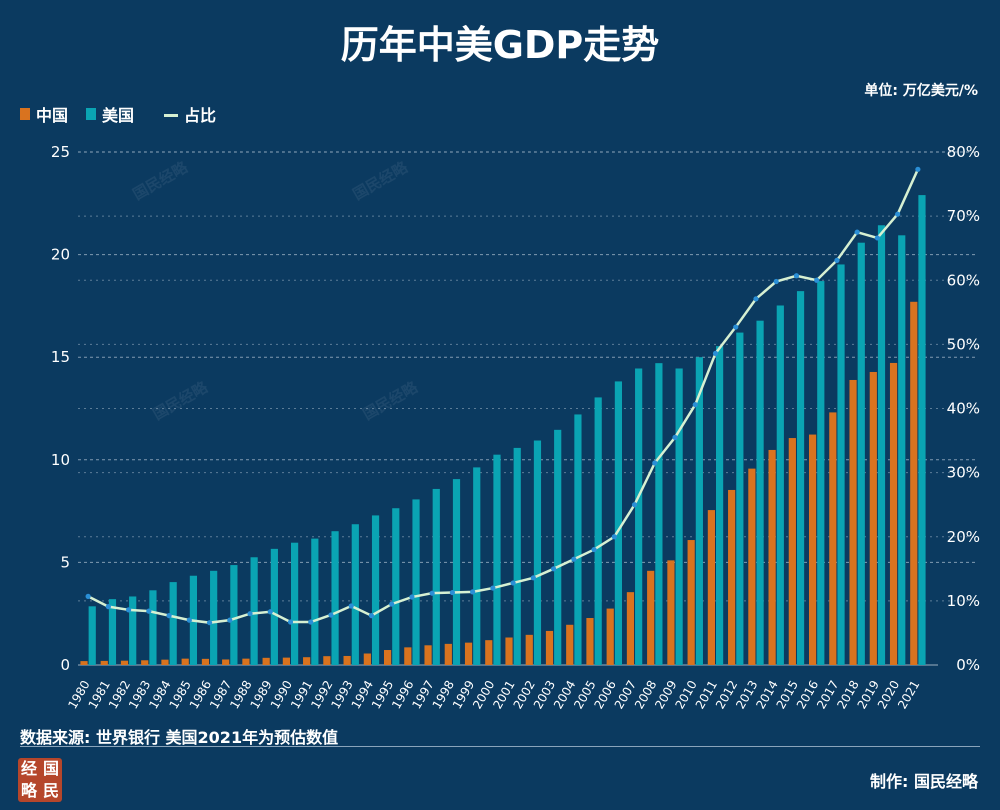 This screenshot has height=810, width=1000. Describe the element at coordinates (921, 91) in the screenshot. I see `unit-label: 单位: 万亿美元/%` at that location.